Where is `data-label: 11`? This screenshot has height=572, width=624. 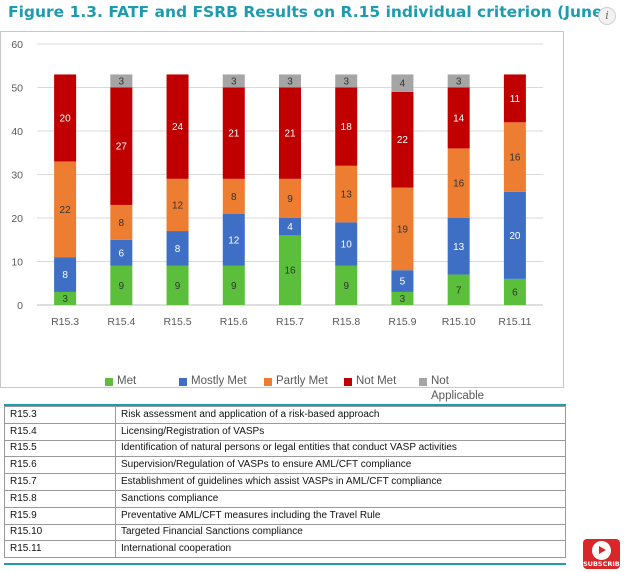 data-label: 11 is located at coordinates (515, 99).